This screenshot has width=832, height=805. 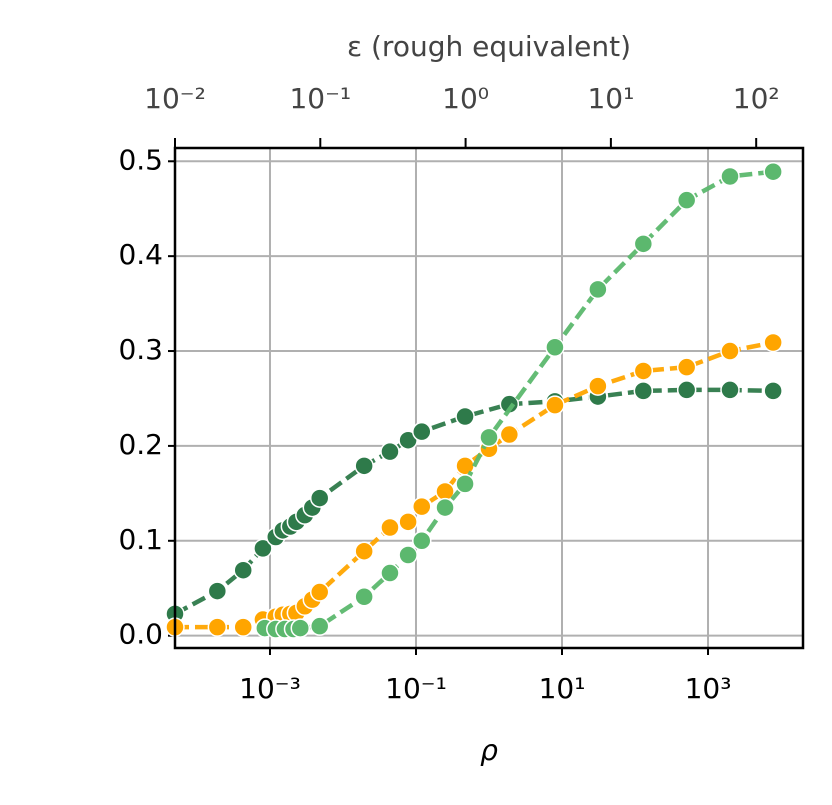 I want to click on x2-tick-label: 10⁰, so click(x=465, y=98).